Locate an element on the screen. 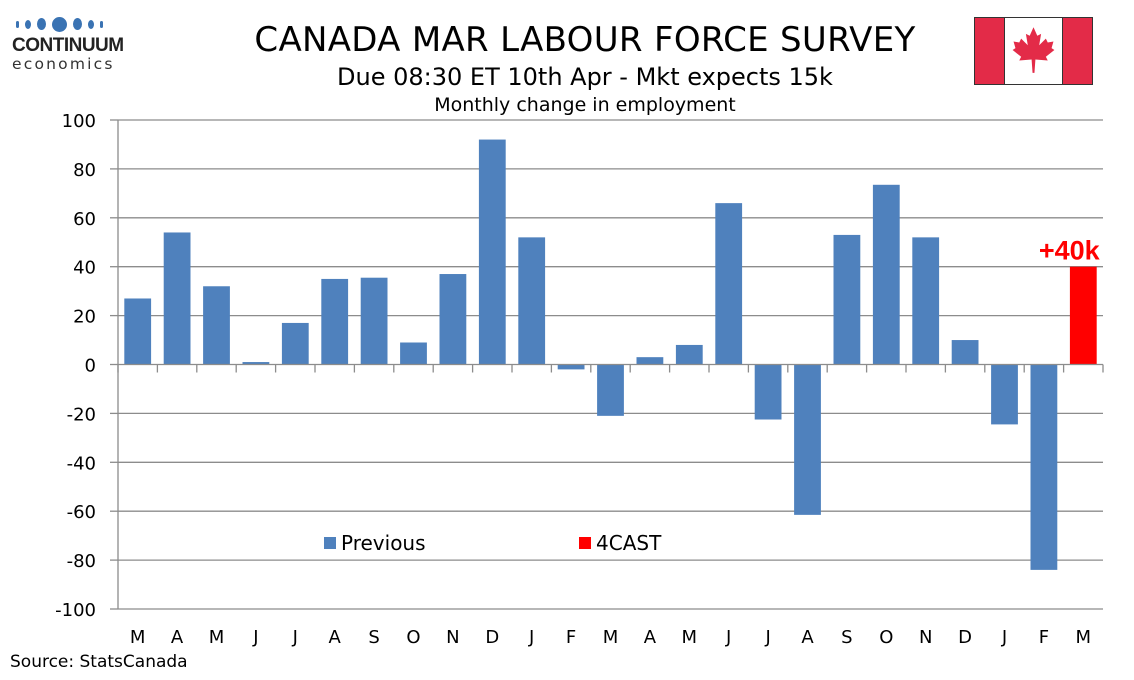 The height and width of the screenshot is (680, 1134). flag-center is located at coordinates (1033, 51).